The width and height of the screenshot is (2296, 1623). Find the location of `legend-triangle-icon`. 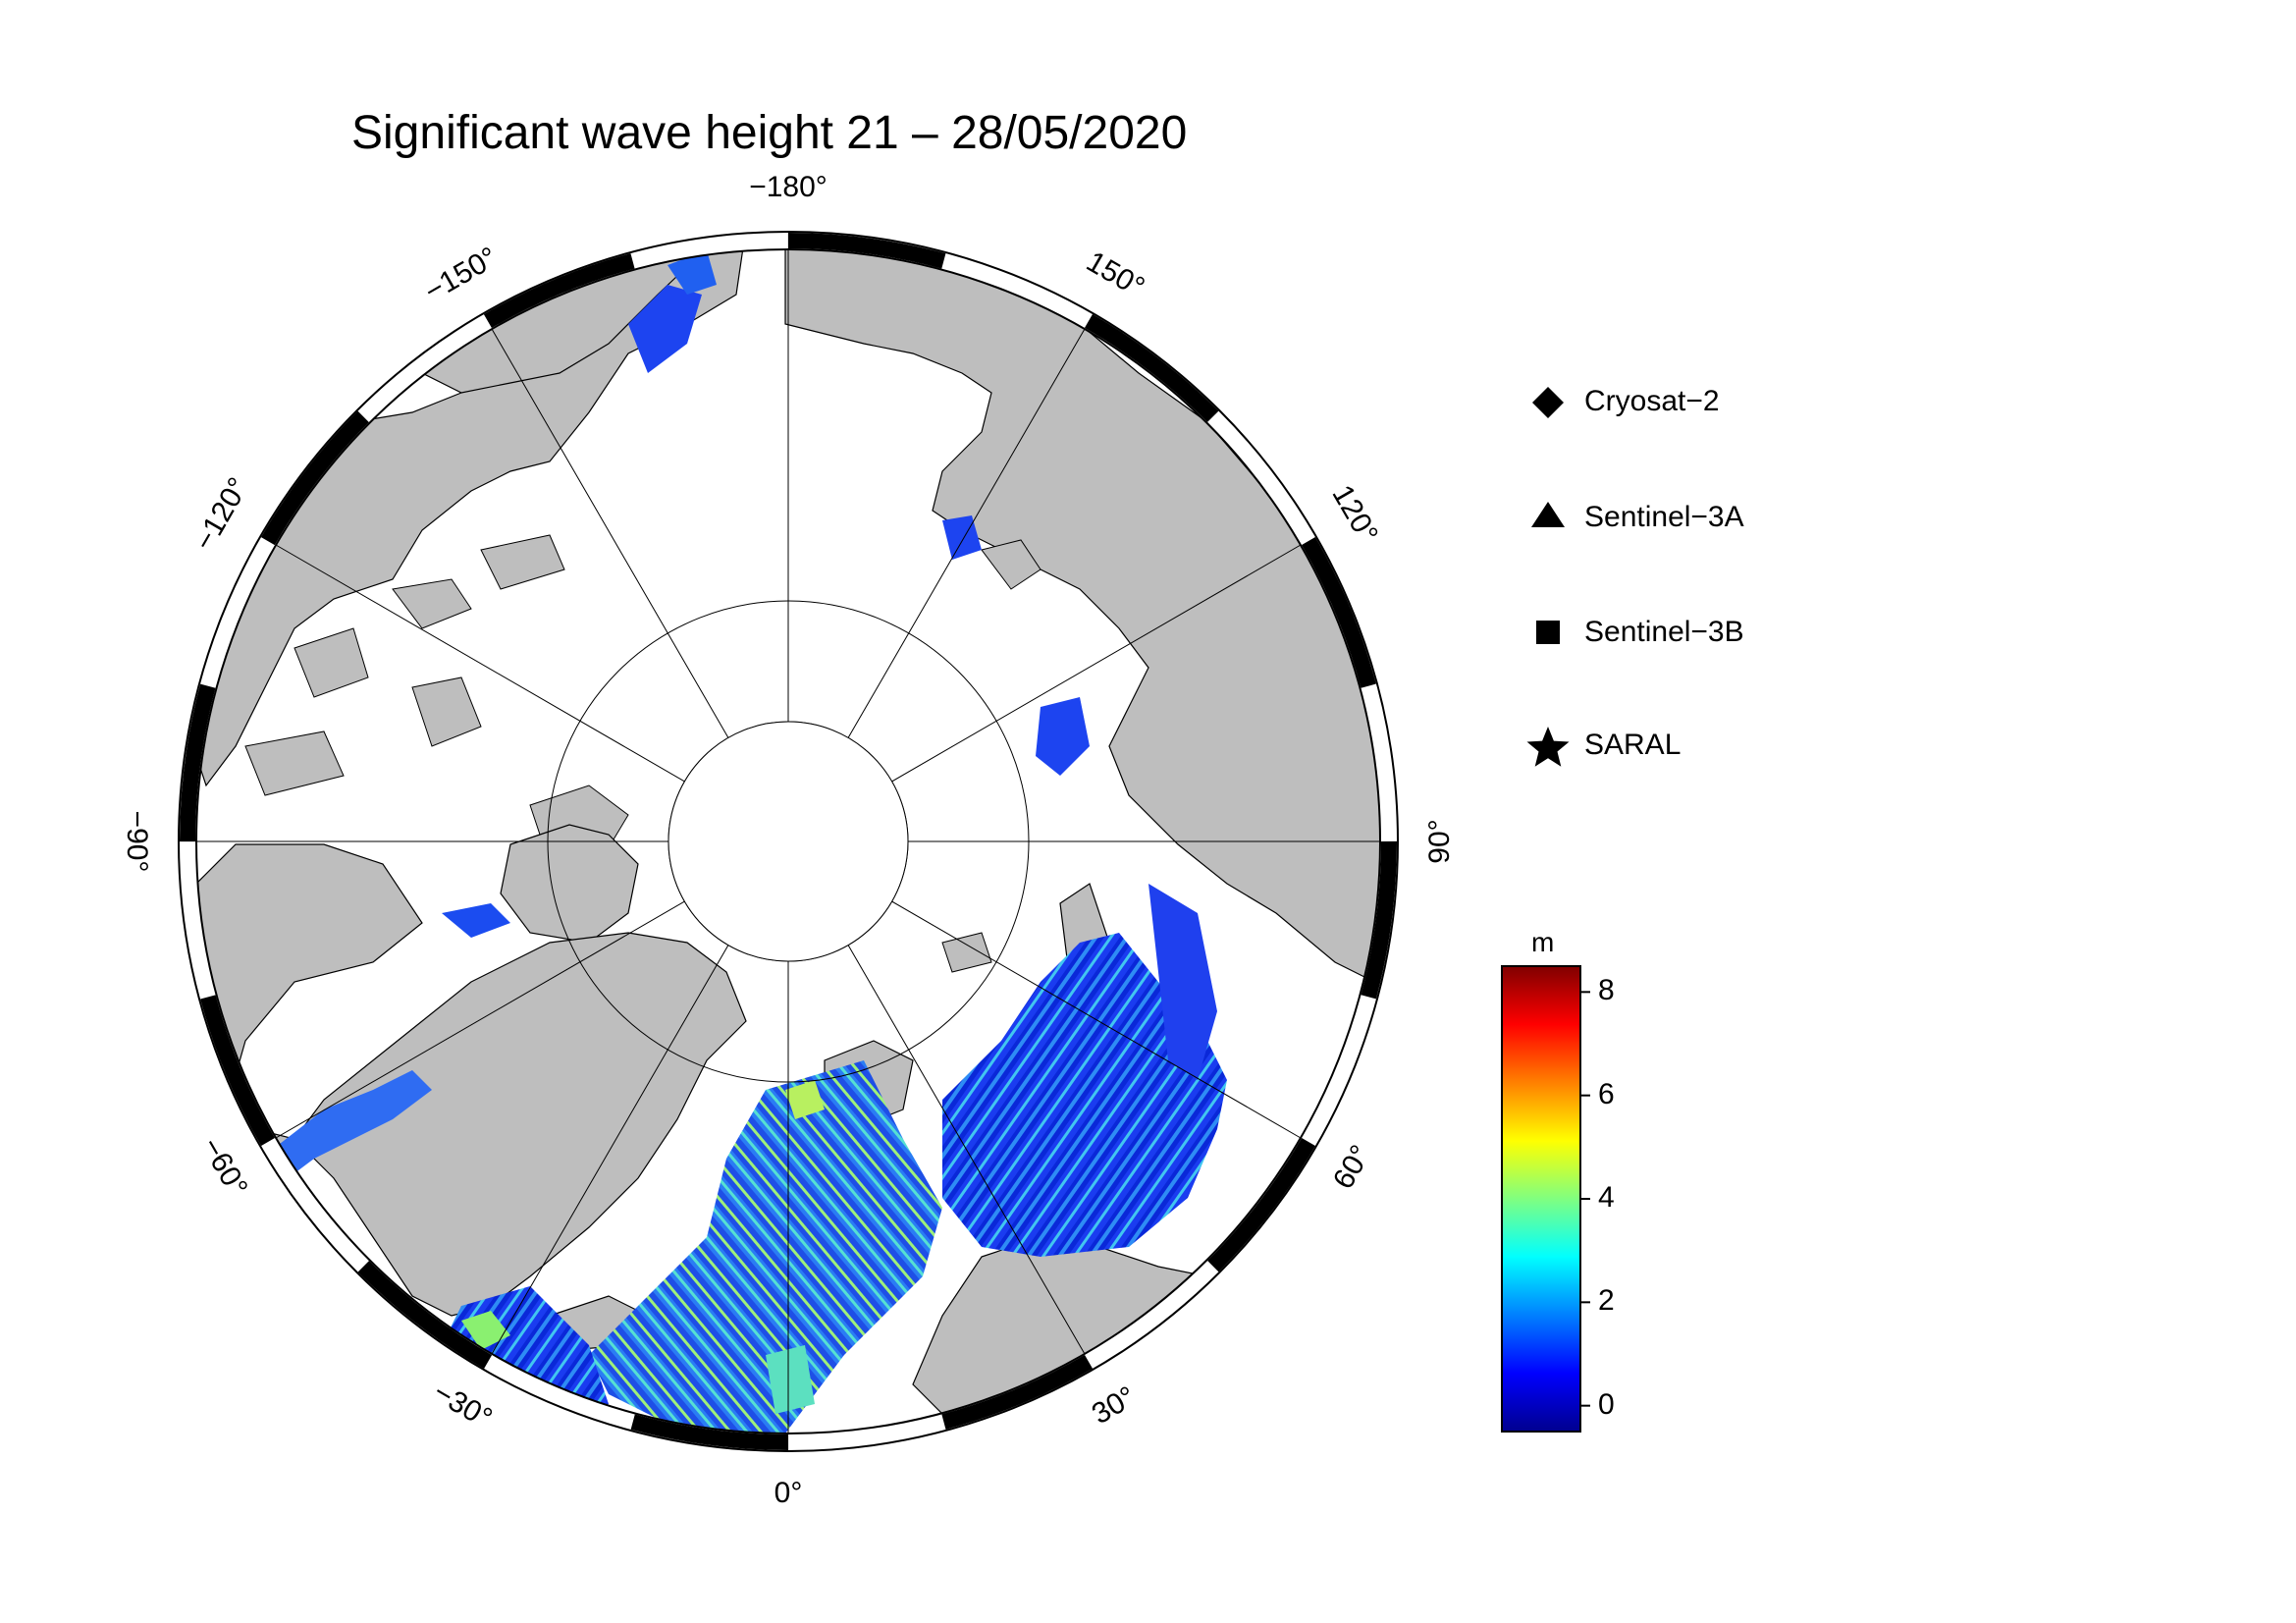

legend-triangle-icon is located at coordinates (1548, 515).